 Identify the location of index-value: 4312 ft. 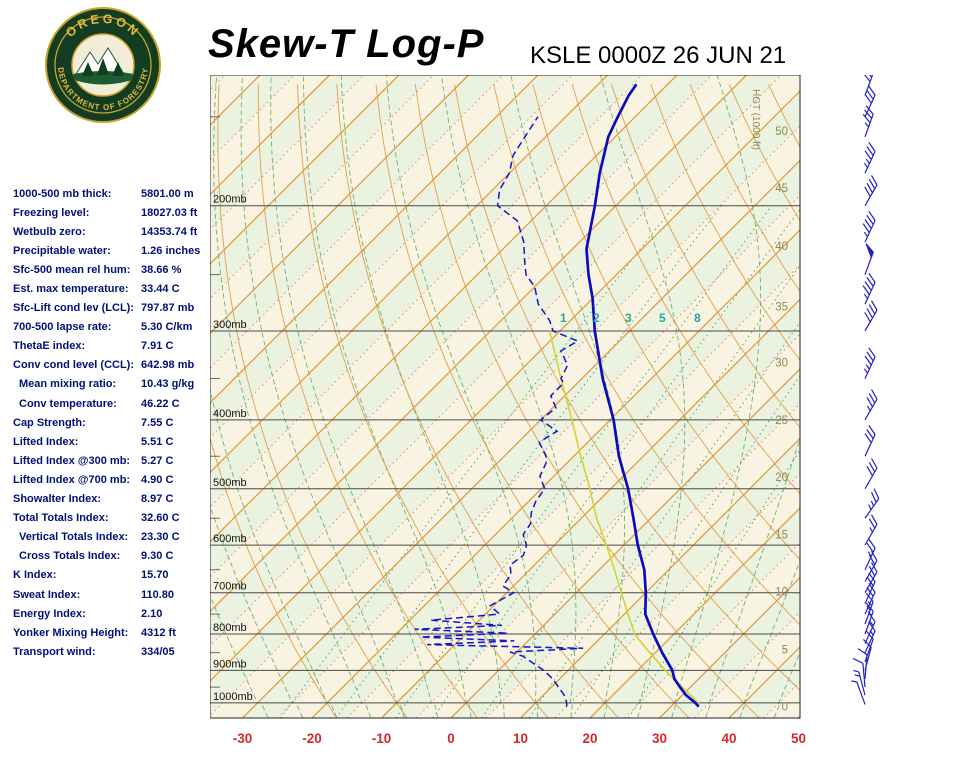
(158, 632).